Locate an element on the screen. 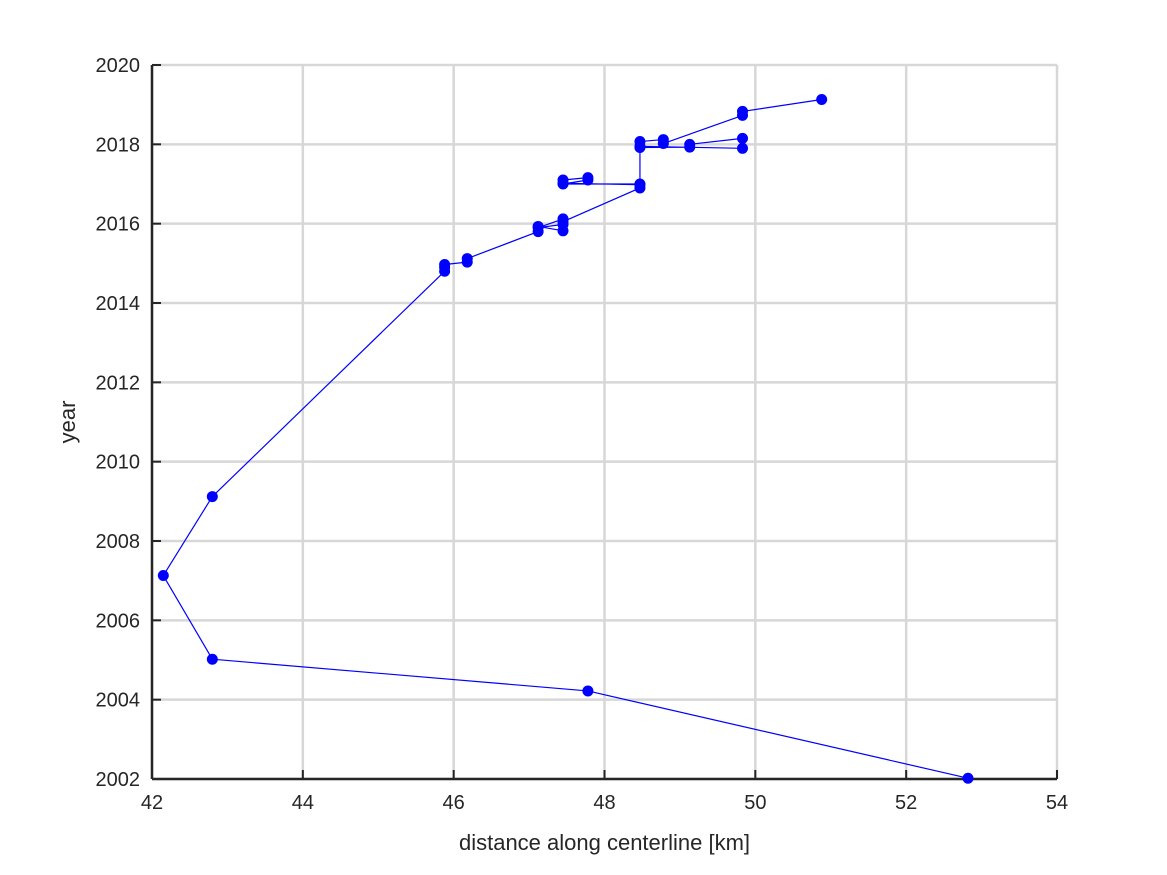  x-tick-label: 54 is located at coordinates (1057, 803).